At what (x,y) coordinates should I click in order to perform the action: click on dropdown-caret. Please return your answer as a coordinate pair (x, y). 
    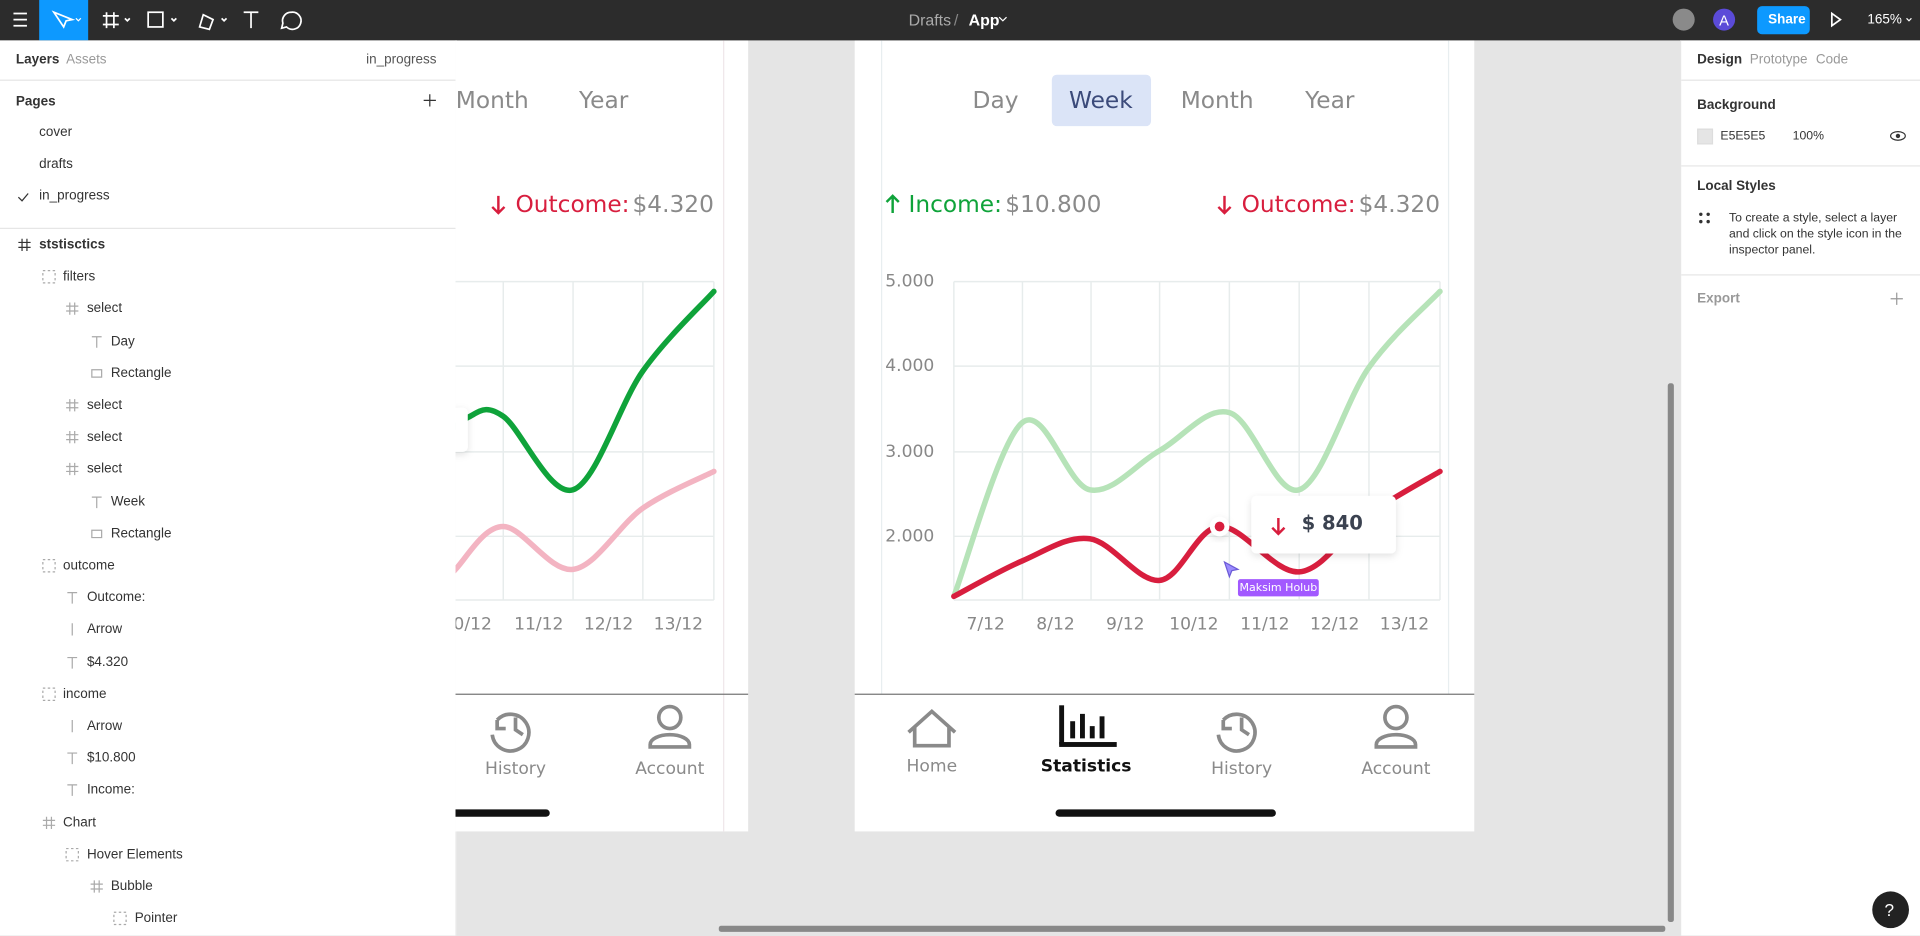
    Looking at the image, I should click on (1002, 19).